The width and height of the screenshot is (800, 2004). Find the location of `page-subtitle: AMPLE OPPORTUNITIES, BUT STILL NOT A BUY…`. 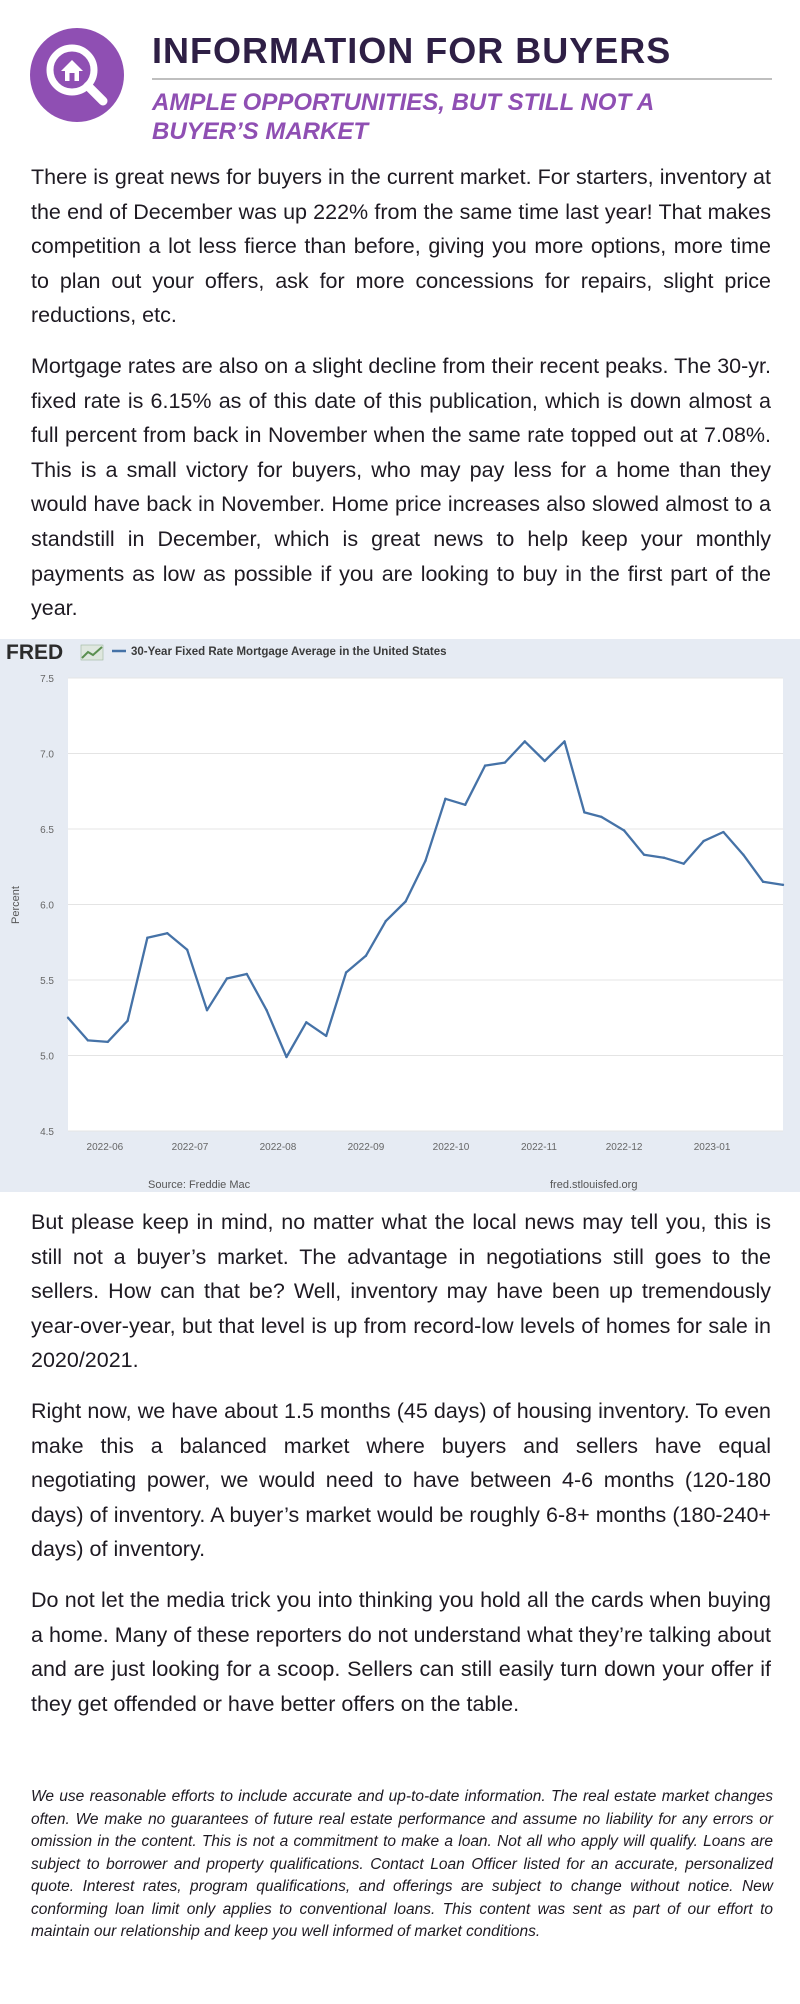

page-subtitle: AMPLE OPPORTUNITIES, BUT STILL NOT A BUY… is located at coordinates (403, 117).